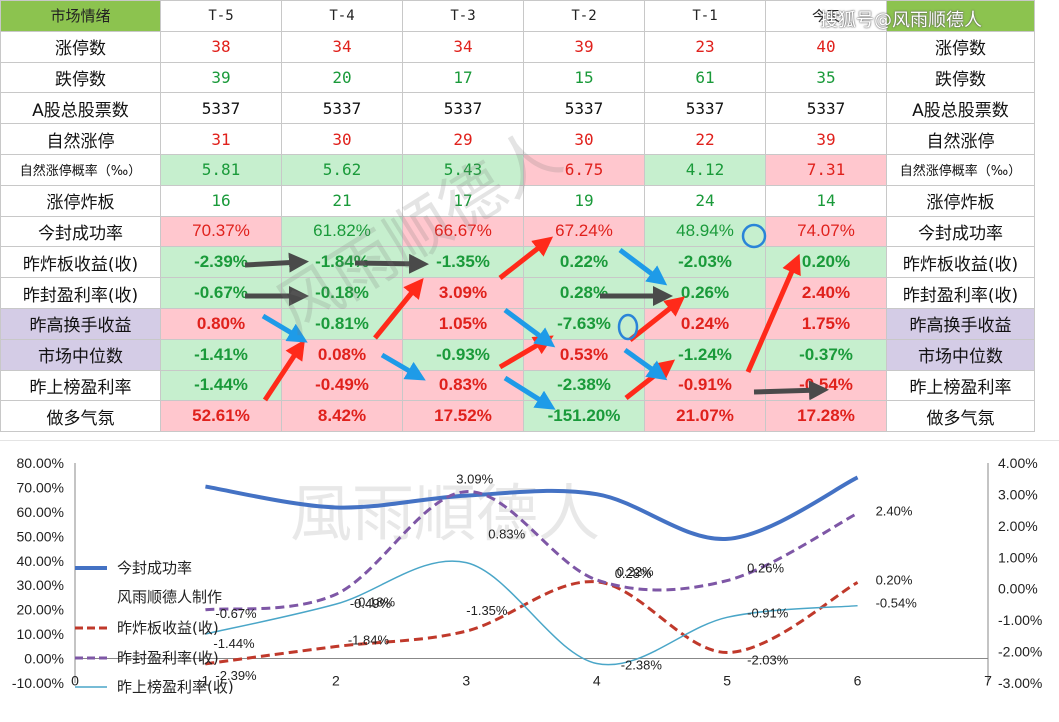 The image size is (1059, 722). I want to click on data-label: -1.84%, so click(369, 640).